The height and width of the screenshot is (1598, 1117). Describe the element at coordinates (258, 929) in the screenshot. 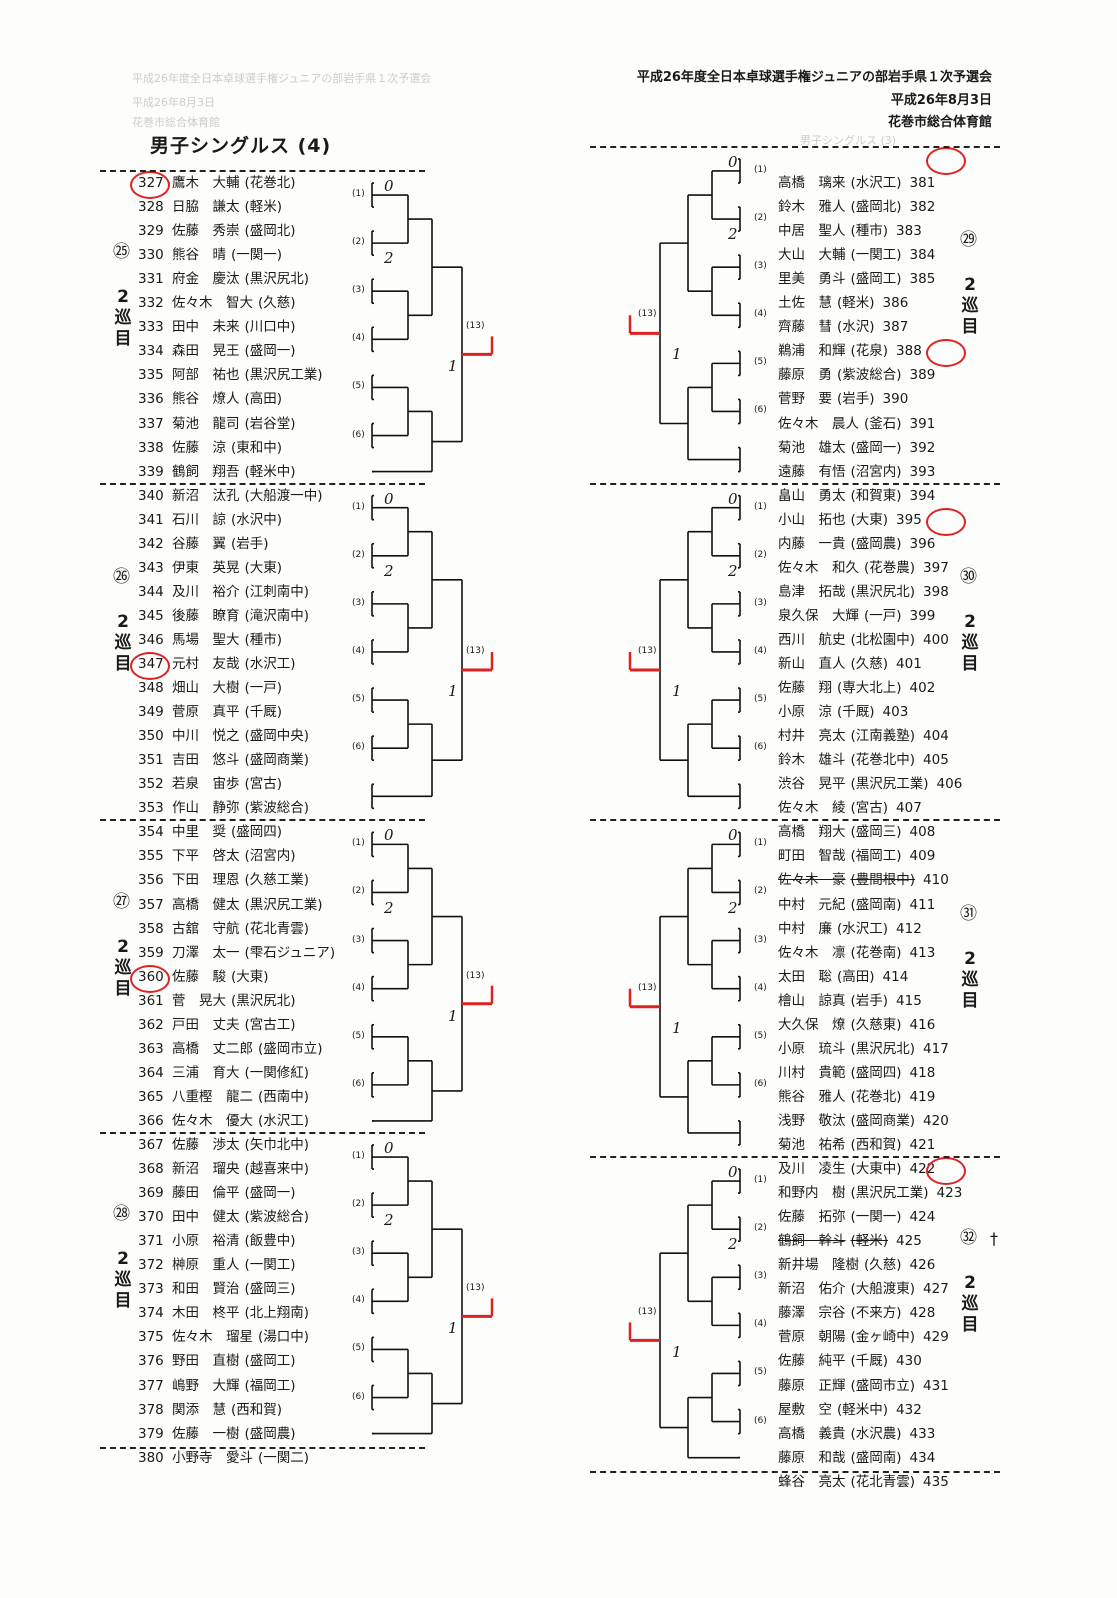

I see `player-row: 358 古舘 守航 (花北青雲)` at that location.